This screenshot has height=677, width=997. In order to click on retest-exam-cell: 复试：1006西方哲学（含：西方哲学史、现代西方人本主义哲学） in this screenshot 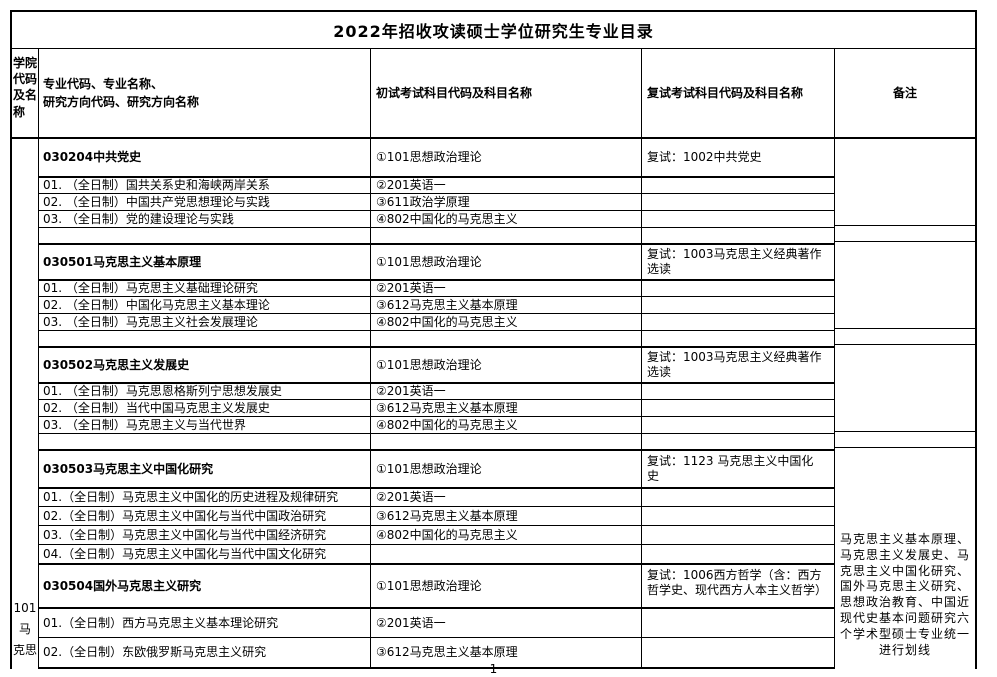, I will do `click(738, 586)`.